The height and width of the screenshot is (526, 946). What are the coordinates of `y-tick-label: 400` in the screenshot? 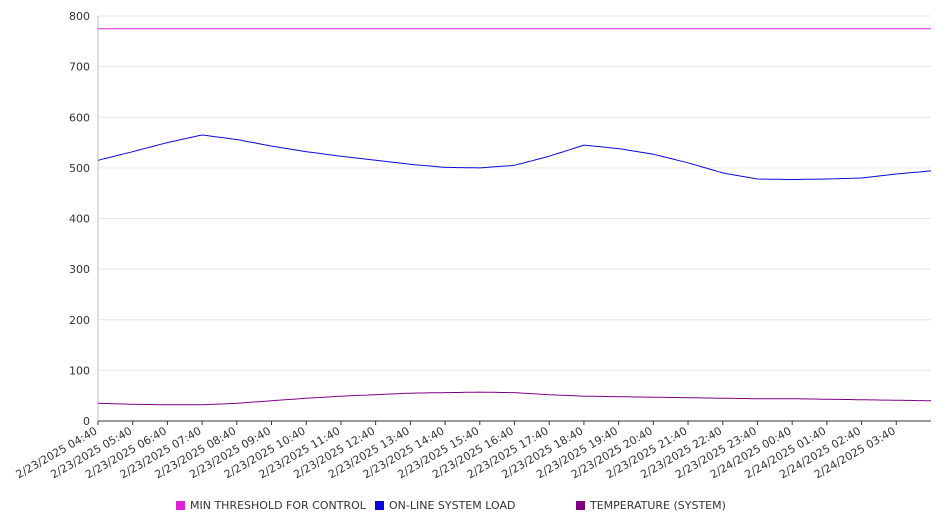 It's located at (79, 219).